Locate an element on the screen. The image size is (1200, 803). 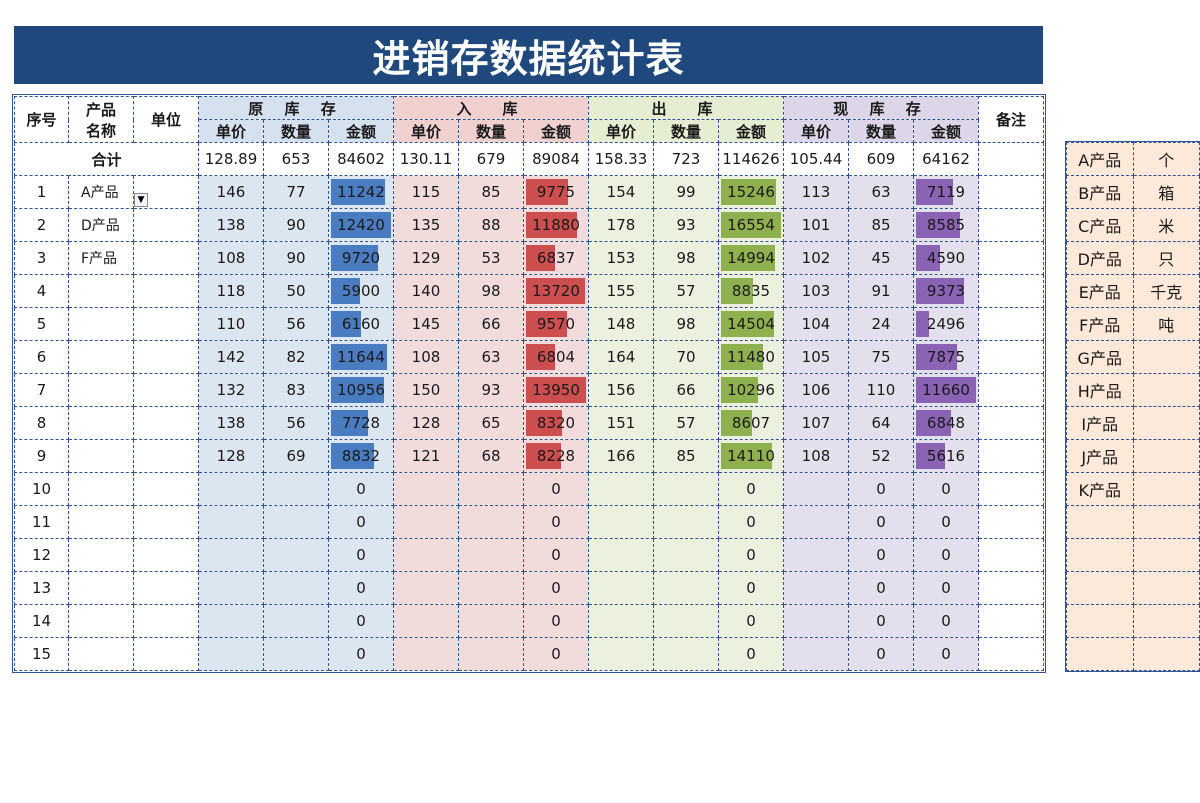
amount-cell: 7728 is located at coordinates (361, 423).